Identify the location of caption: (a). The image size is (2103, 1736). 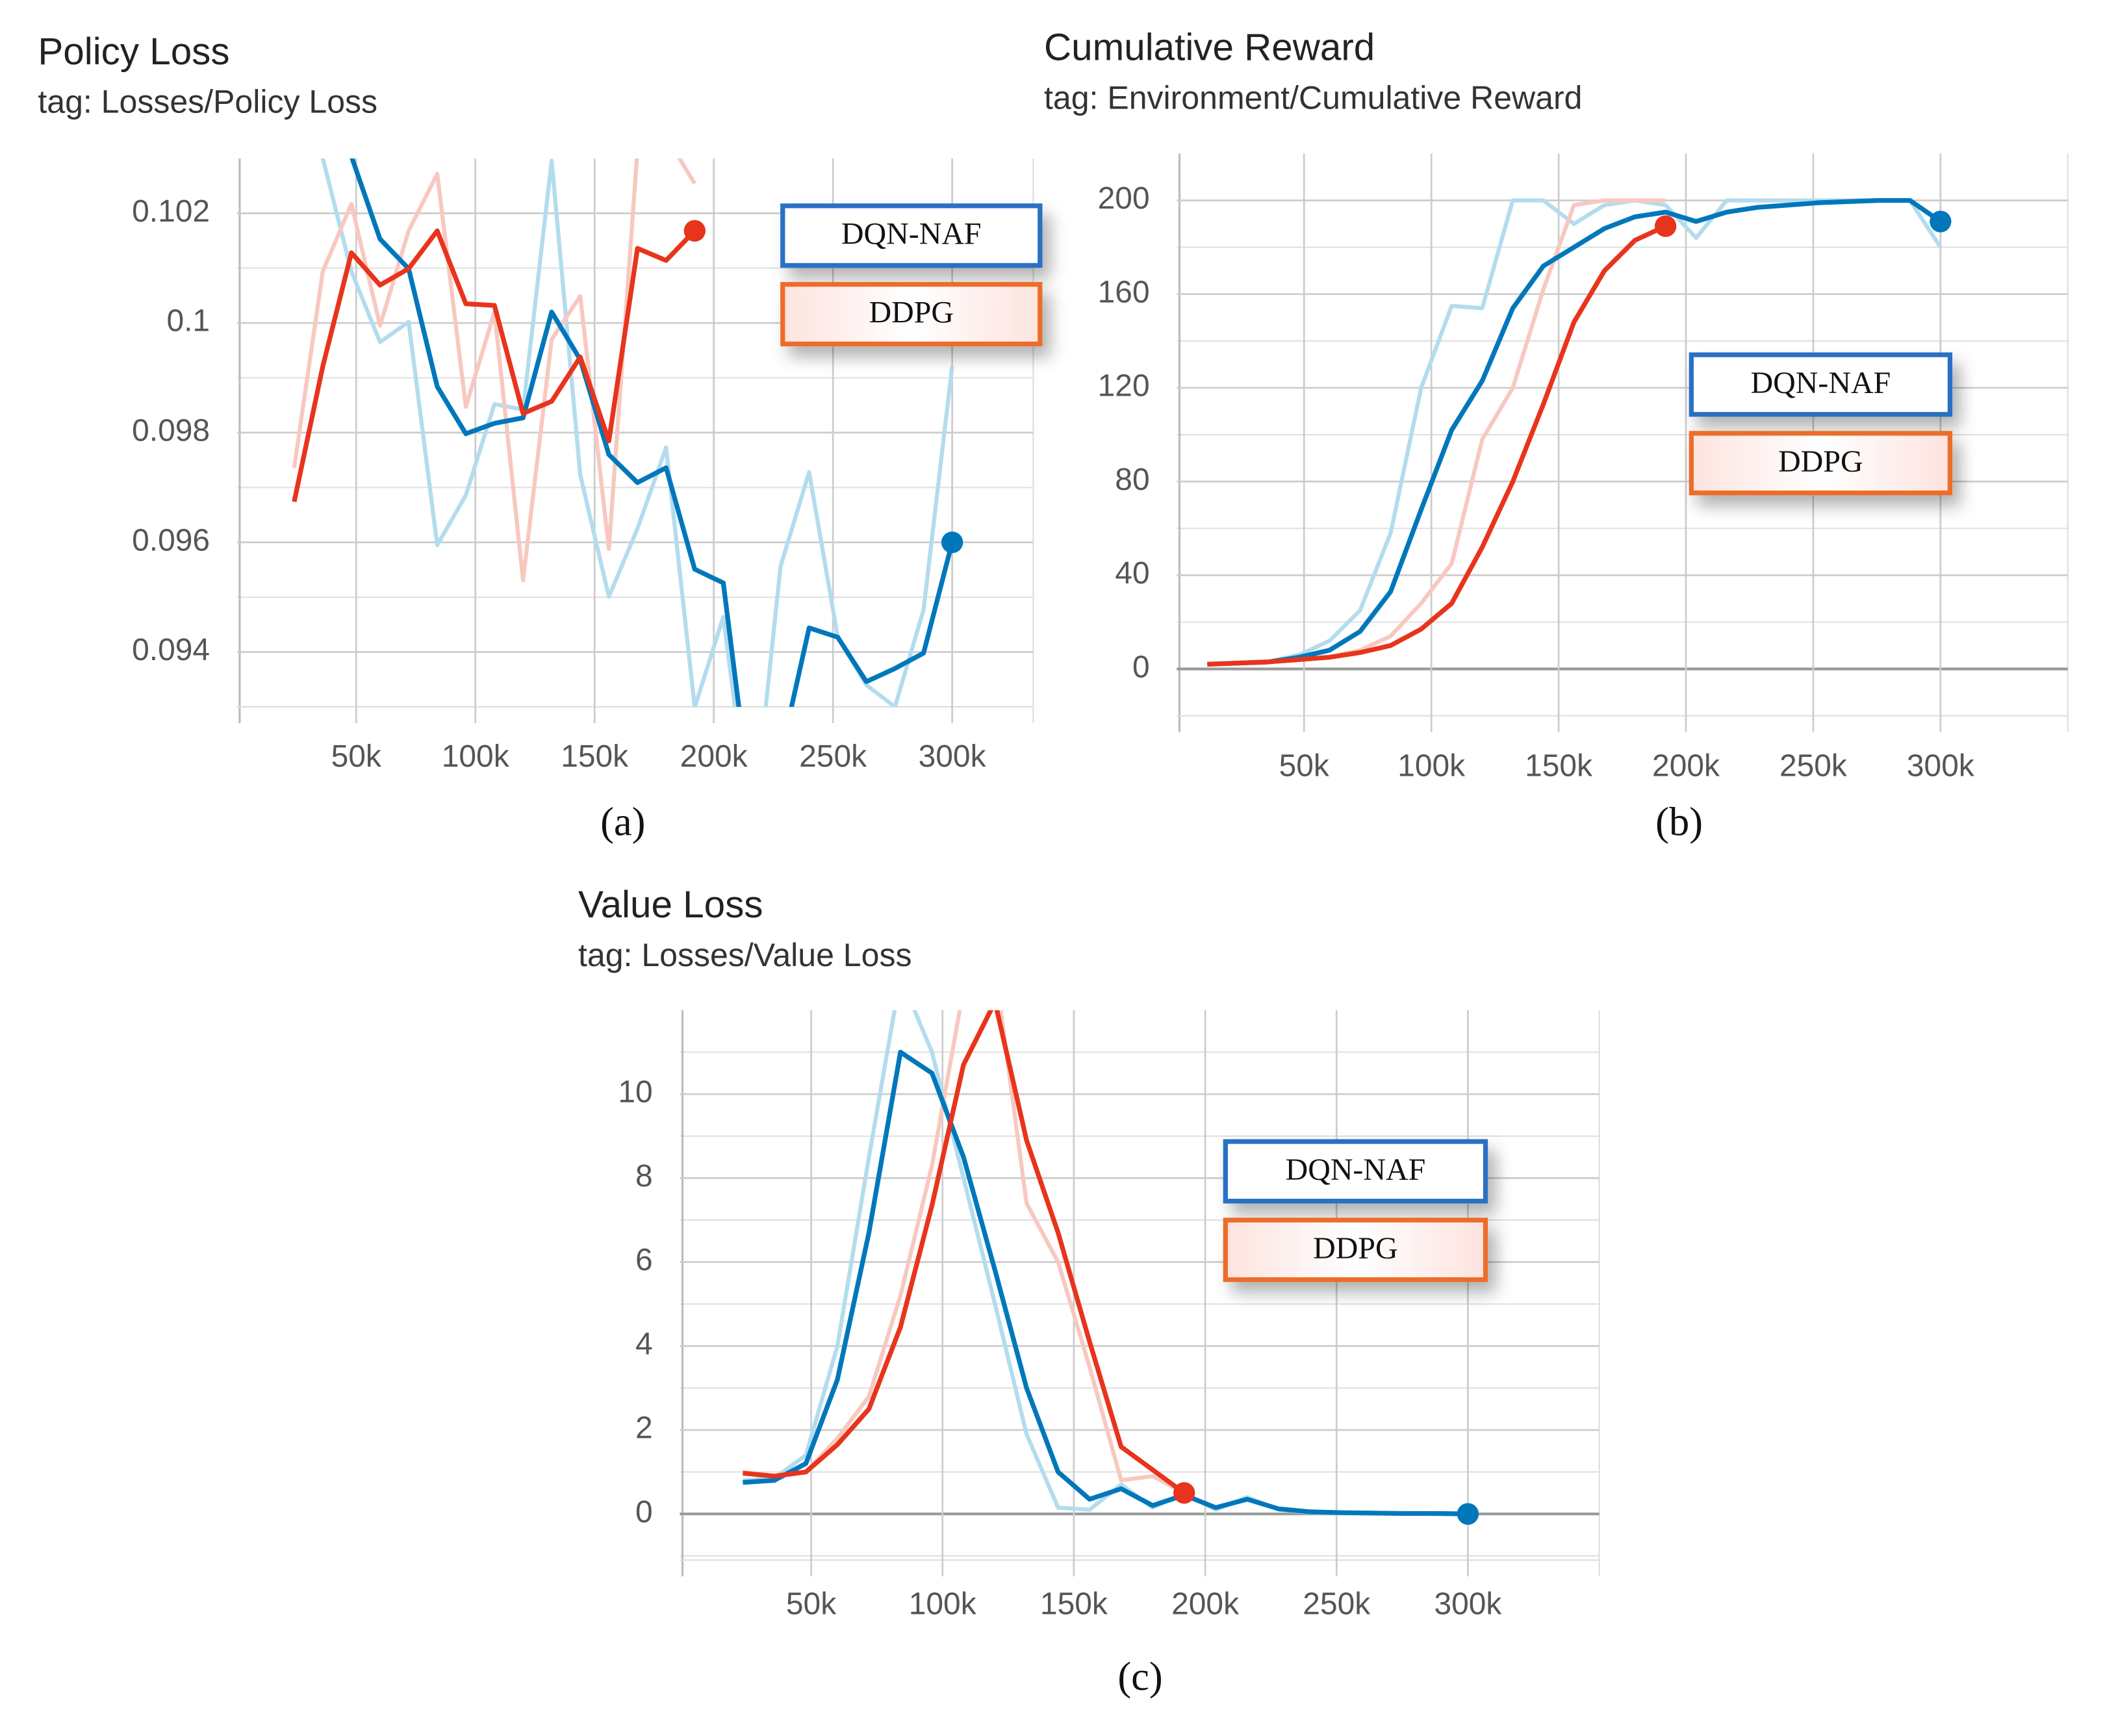
(622, 822).